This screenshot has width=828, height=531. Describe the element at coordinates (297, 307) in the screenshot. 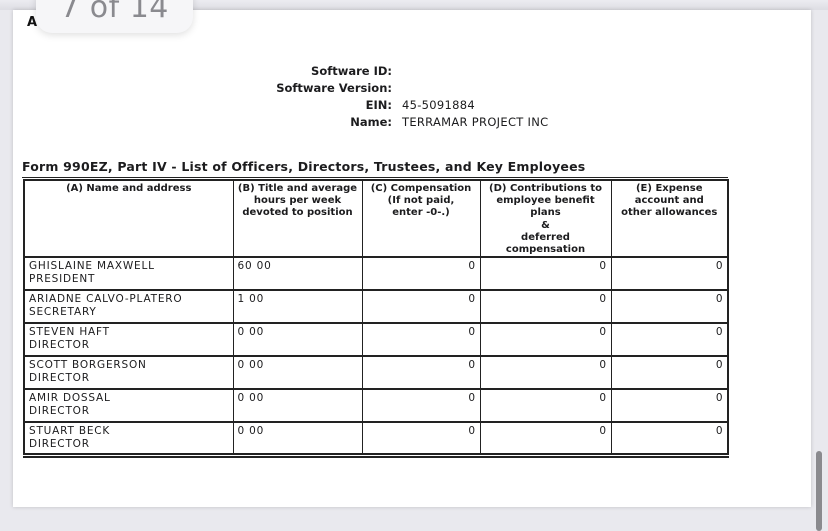

I see `officer-hours: 1 00` at that location.